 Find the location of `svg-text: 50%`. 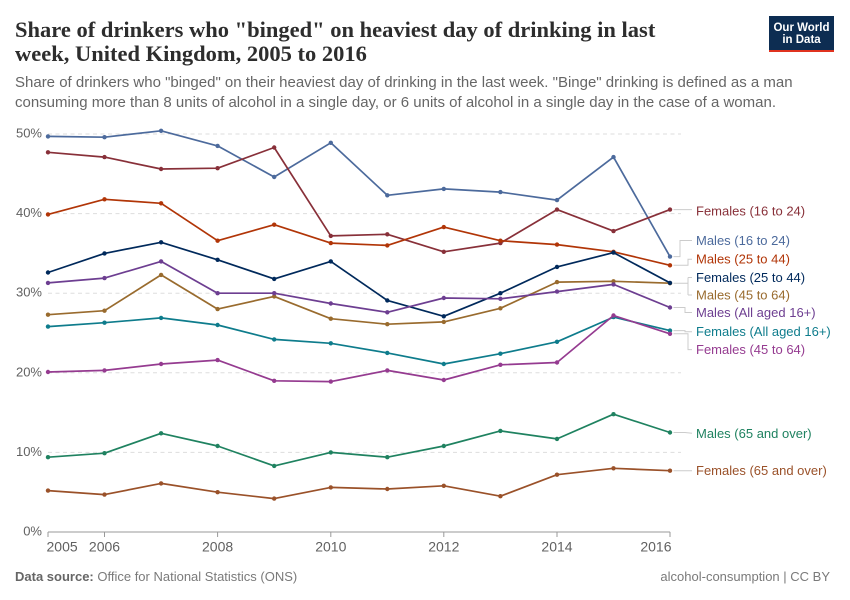

svg-text: 50% is located at coordinates (29, 133).